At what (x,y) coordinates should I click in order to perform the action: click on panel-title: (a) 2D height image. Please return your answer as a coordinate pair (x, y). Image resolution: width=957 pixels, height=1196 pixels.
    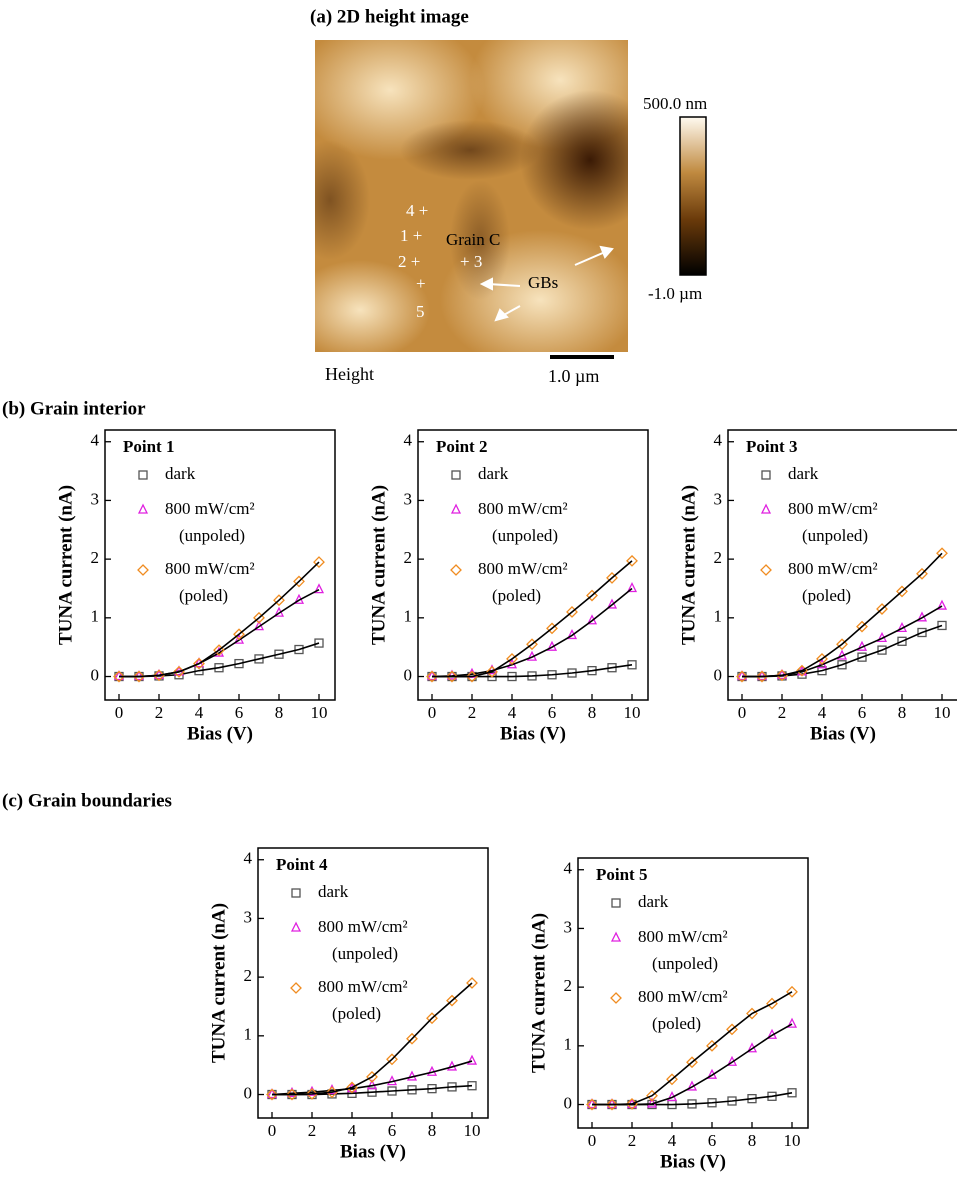
    Looking at the image, I should click on (389, 16).